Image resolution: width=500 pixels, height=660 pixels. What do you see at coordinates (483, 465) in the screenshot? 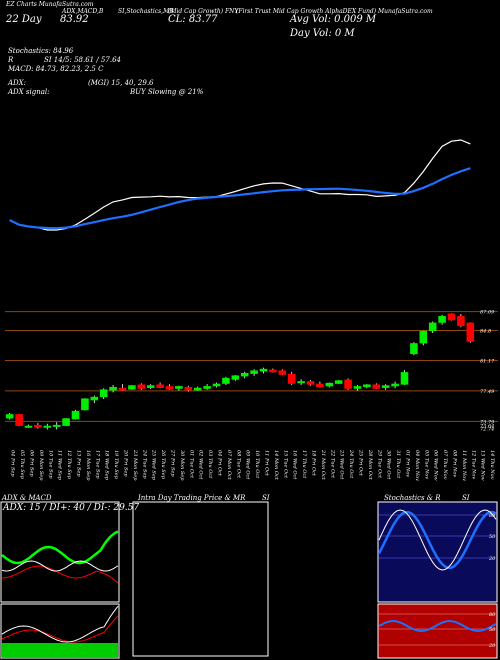
I see `date-label: 13 Wed Nov` at bounding box center [483, 465].